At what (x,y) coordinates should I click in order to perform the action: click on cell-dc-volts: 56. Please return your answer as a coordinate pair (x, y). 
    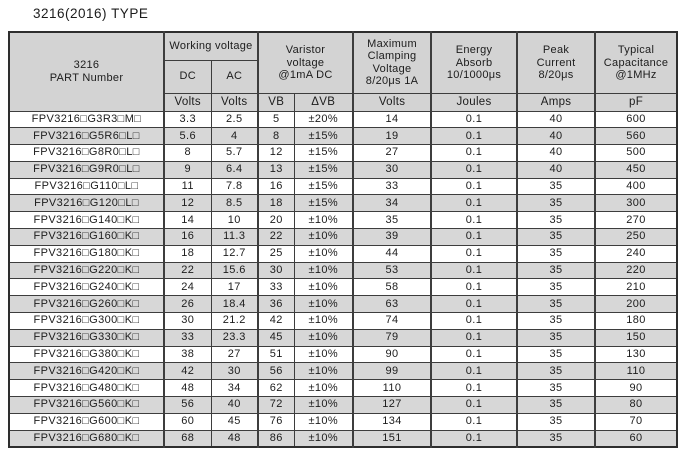
    Looking at the image, I should click on (187, 405).